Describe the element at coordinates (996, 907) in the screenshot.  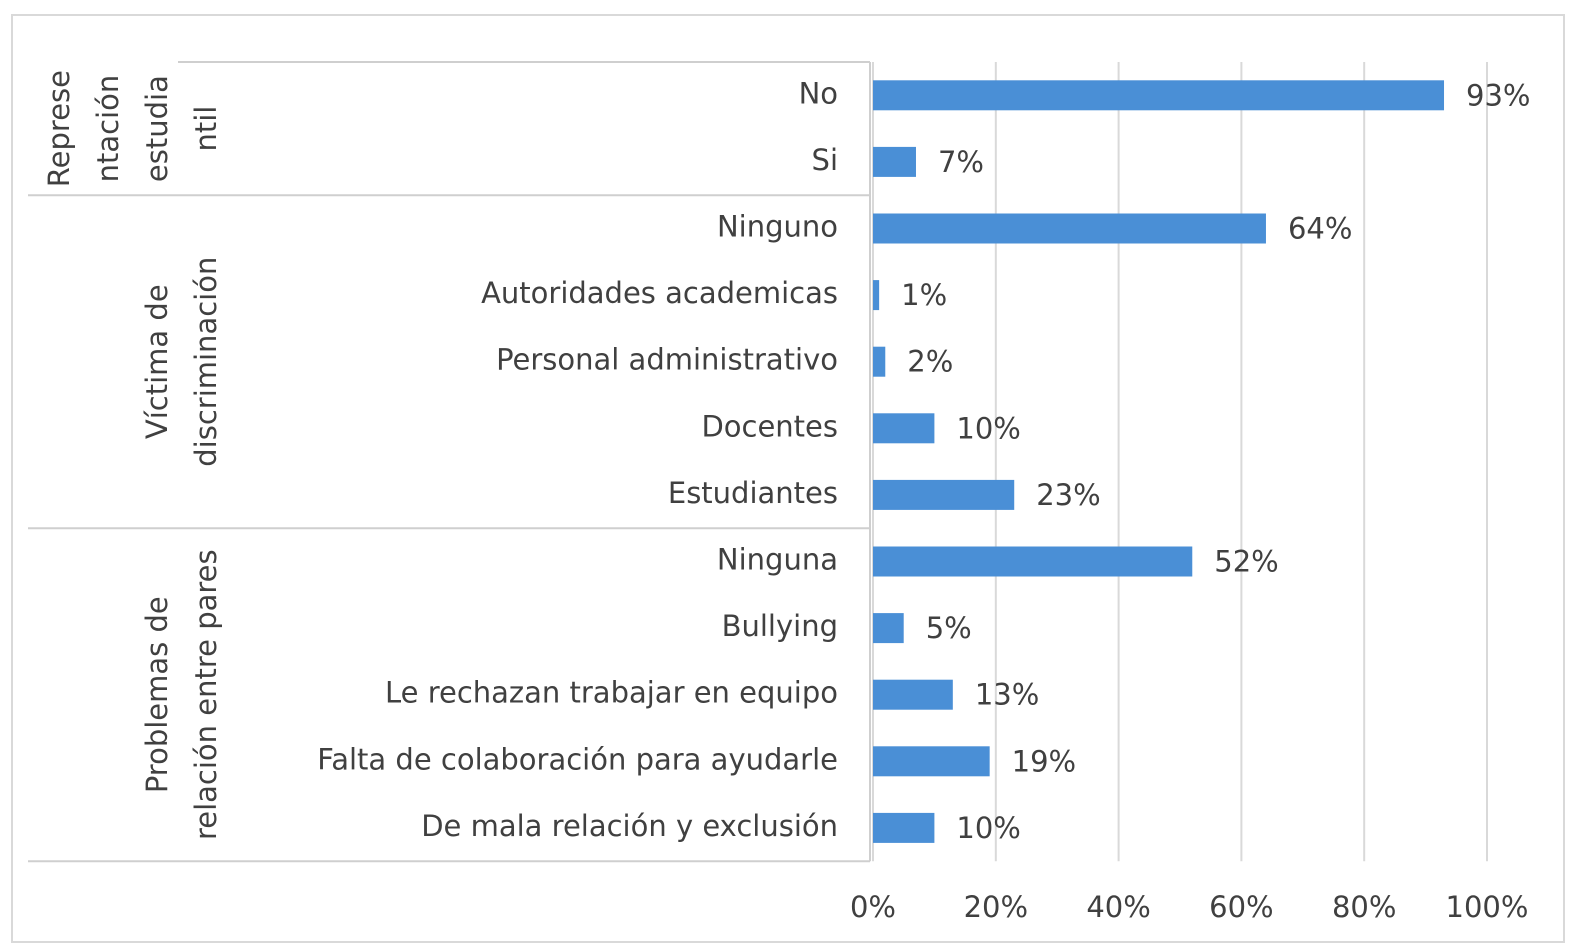
I see `x-tick-label: 20%` at that location.